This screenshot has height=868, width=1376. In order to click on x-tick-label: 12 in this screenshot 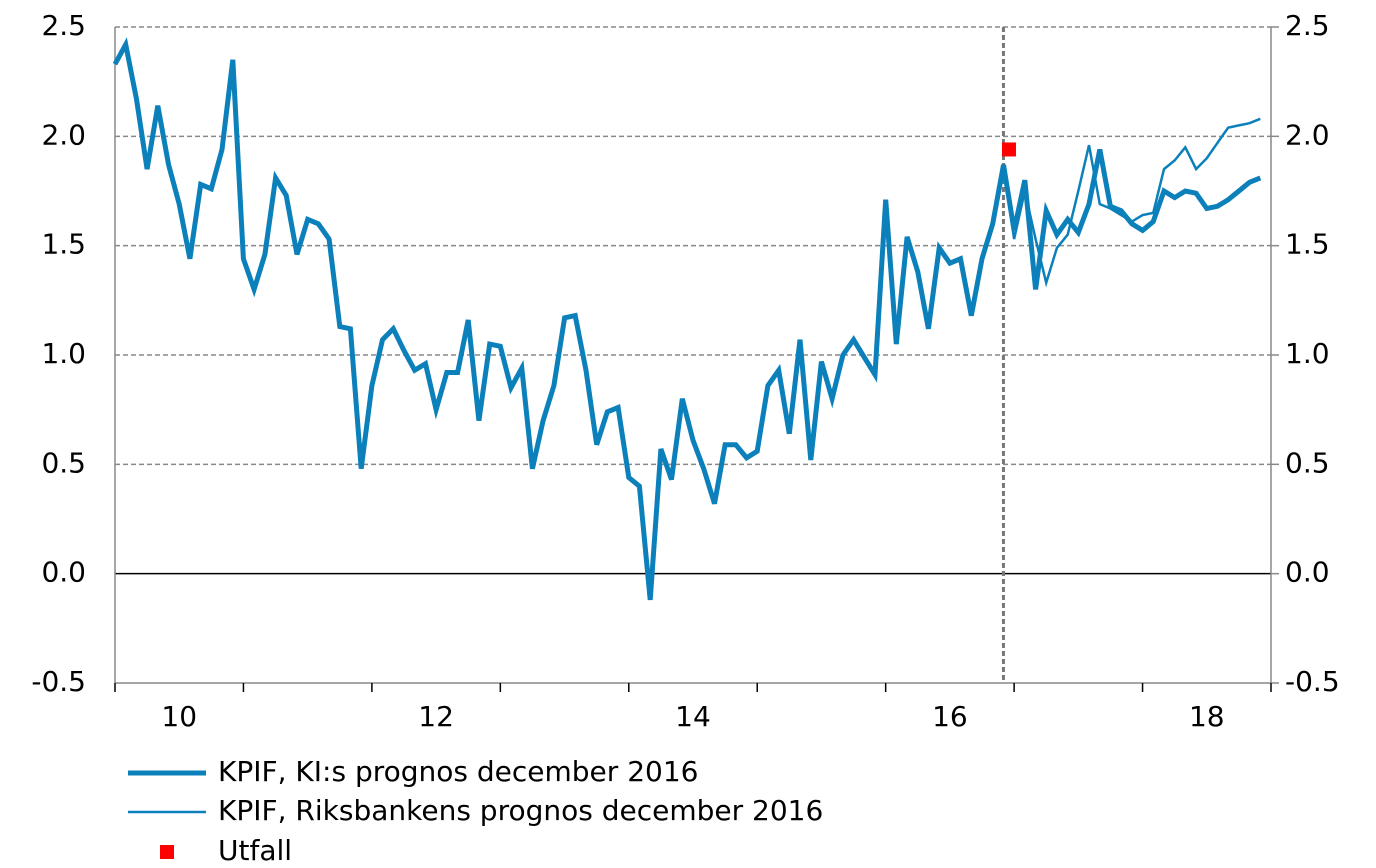, I will do `click(436, 716)`.